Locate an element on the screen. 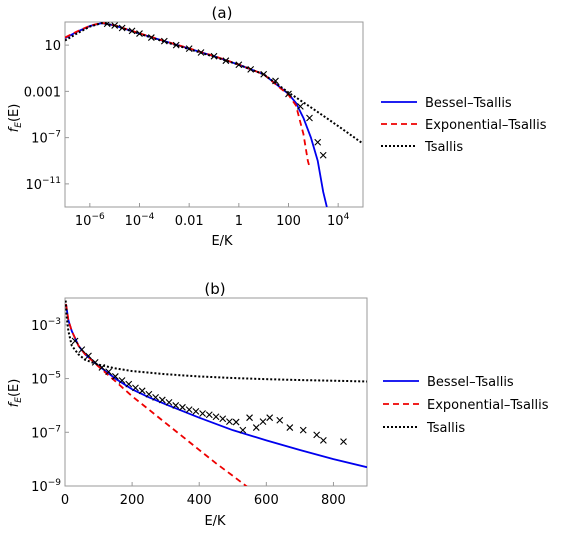 The height and width of the screenshot is (551, 582). chart-b-x-tick-label: 600 is located at coordinates (266, 500).